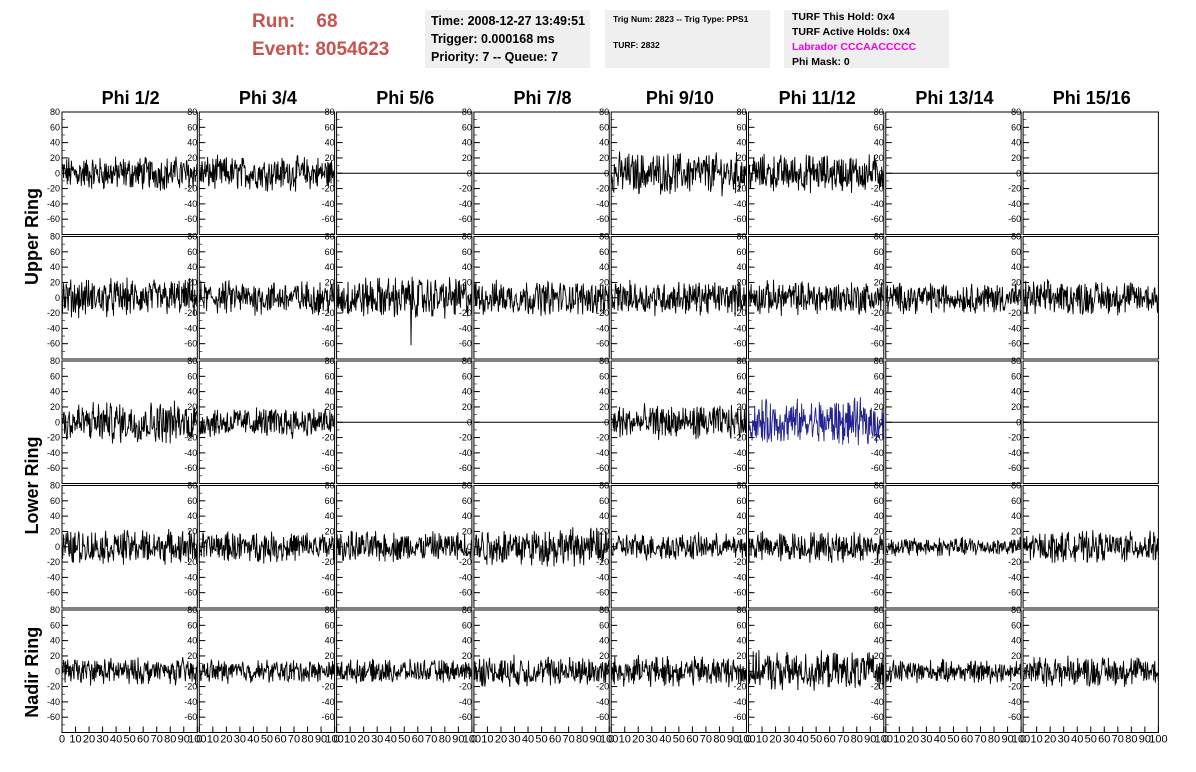  What do you see at coordinates (405, 98) in the screenshot?
I see `column-header: Phi 5/6` at bounding box center [405, 98].